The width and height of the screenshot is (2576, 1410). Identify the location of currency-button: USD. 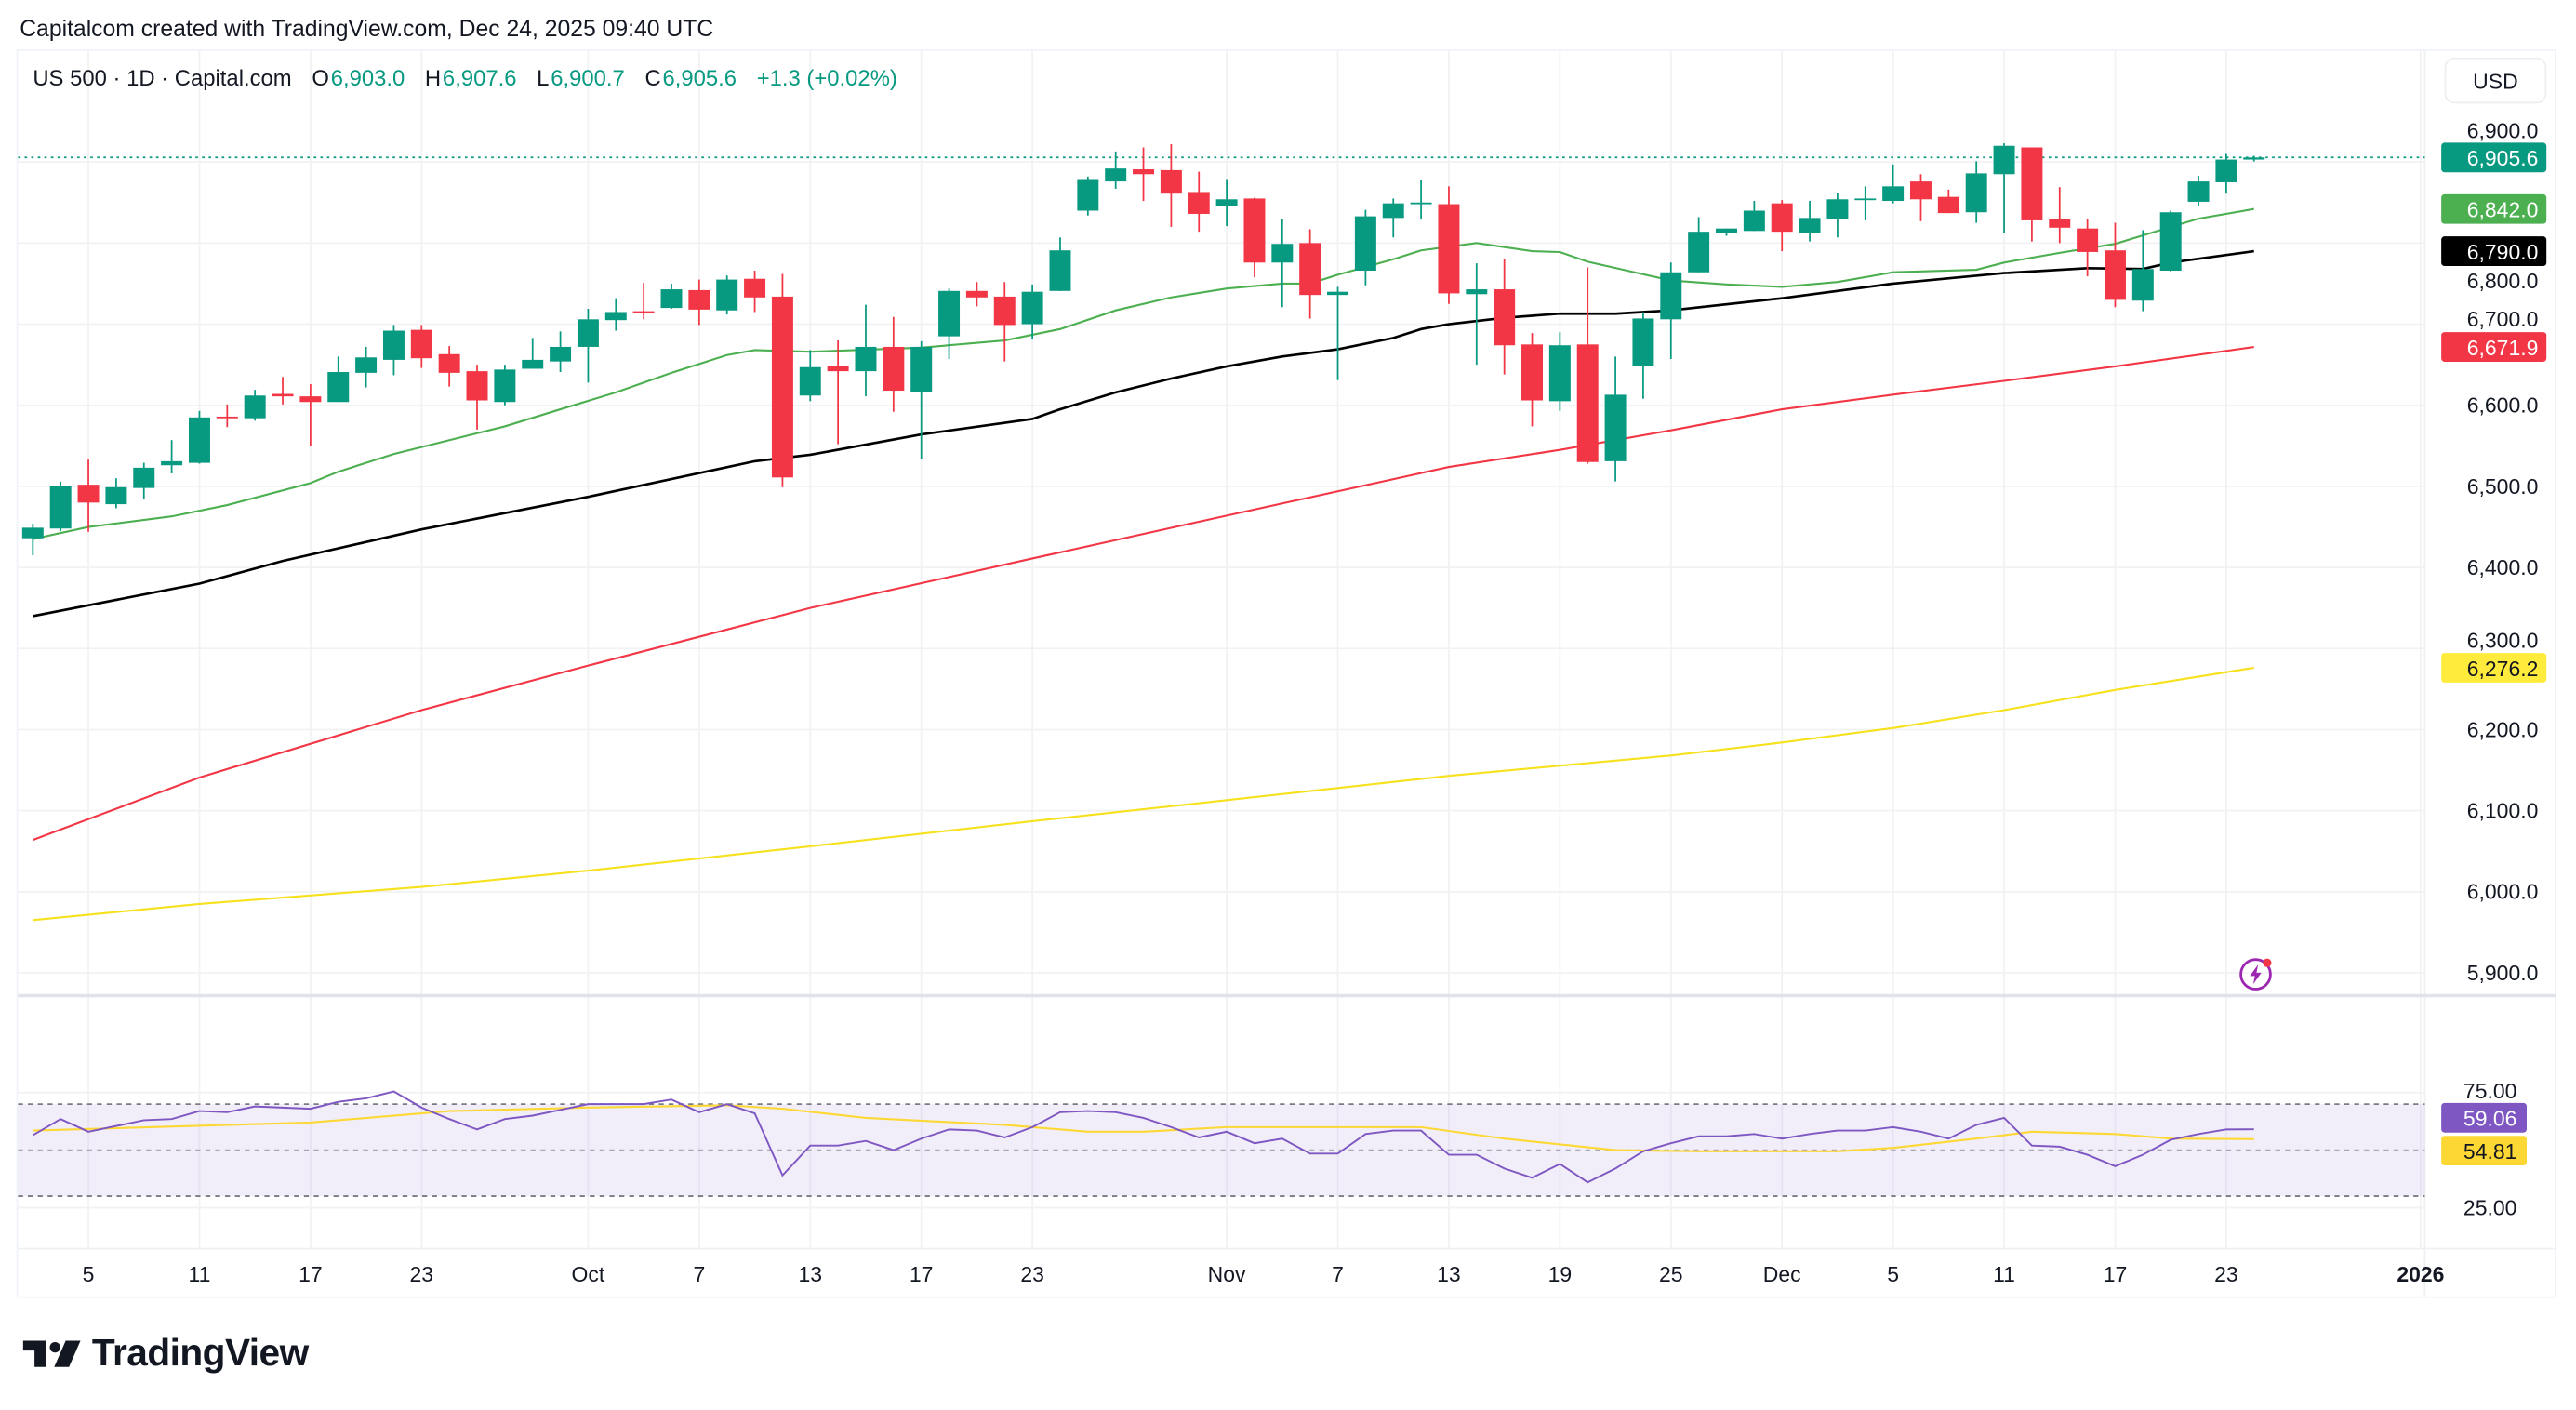
(2495, 80).